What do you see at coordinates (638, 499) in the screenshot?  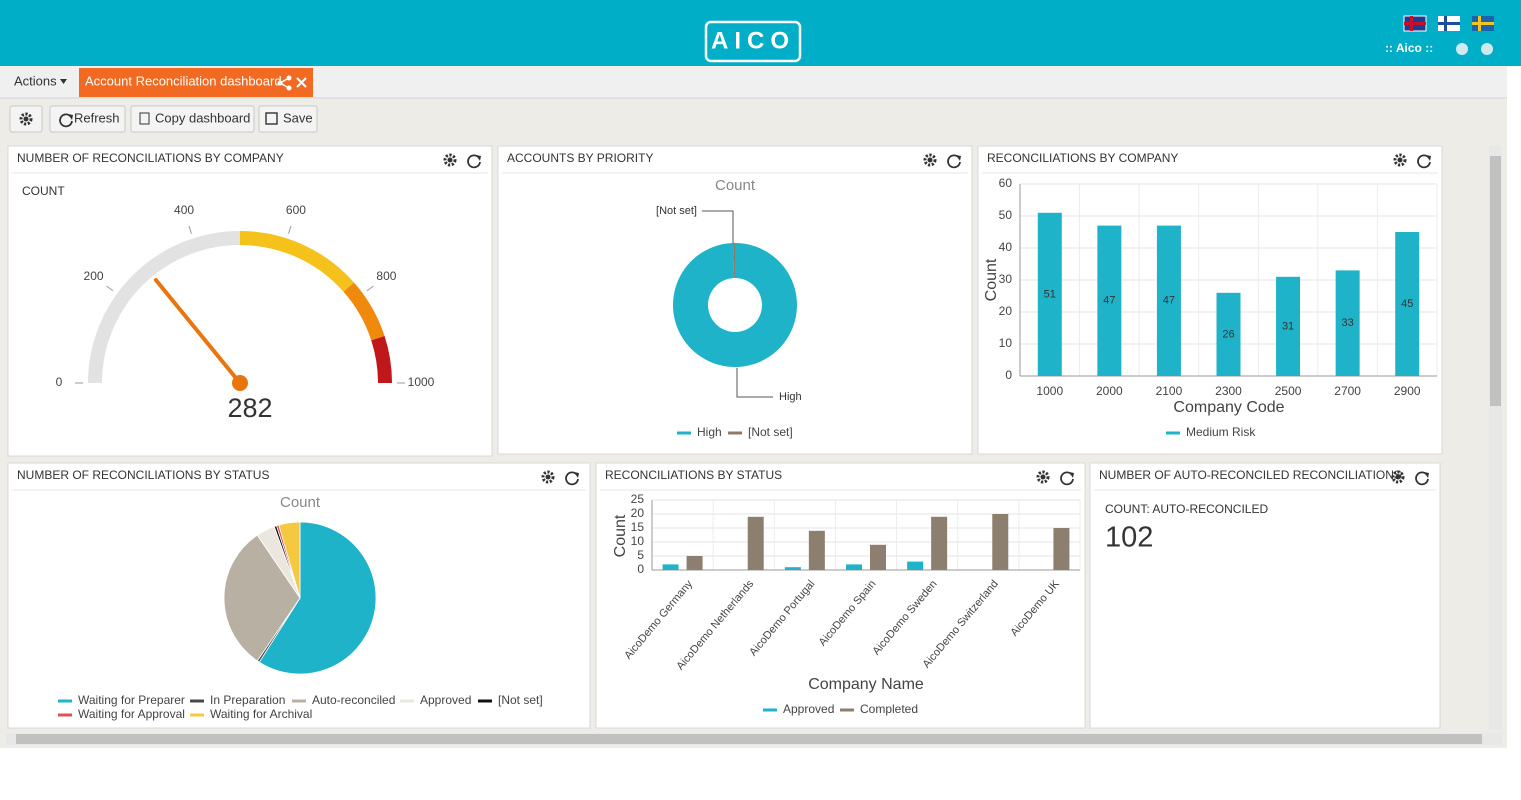 I see `y-tick-label: 25` at bounding box center [638, 499].